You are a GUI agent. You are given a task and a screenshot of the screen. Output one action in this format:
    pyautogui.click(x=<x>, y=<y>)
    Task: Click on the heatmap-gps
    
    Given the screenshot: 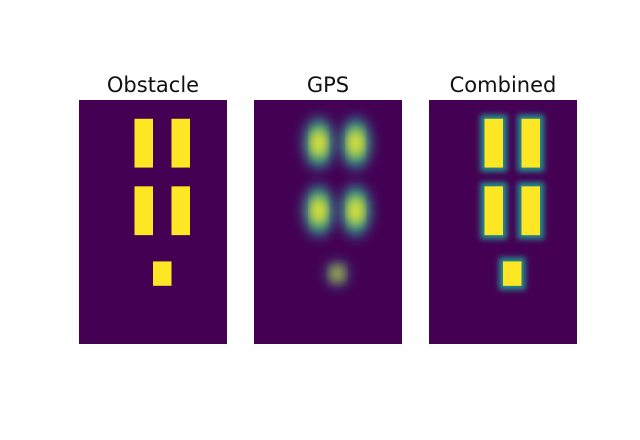 What is the action you would take?
    pyautogui.click(x=328, y=222)
    